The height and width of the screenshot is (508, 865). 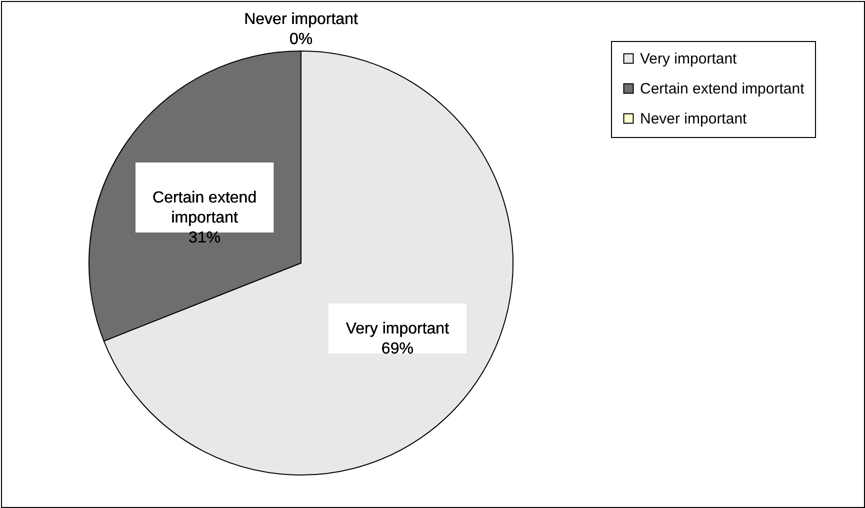 I want to click on text: 0%, so click(x=301, y=39).